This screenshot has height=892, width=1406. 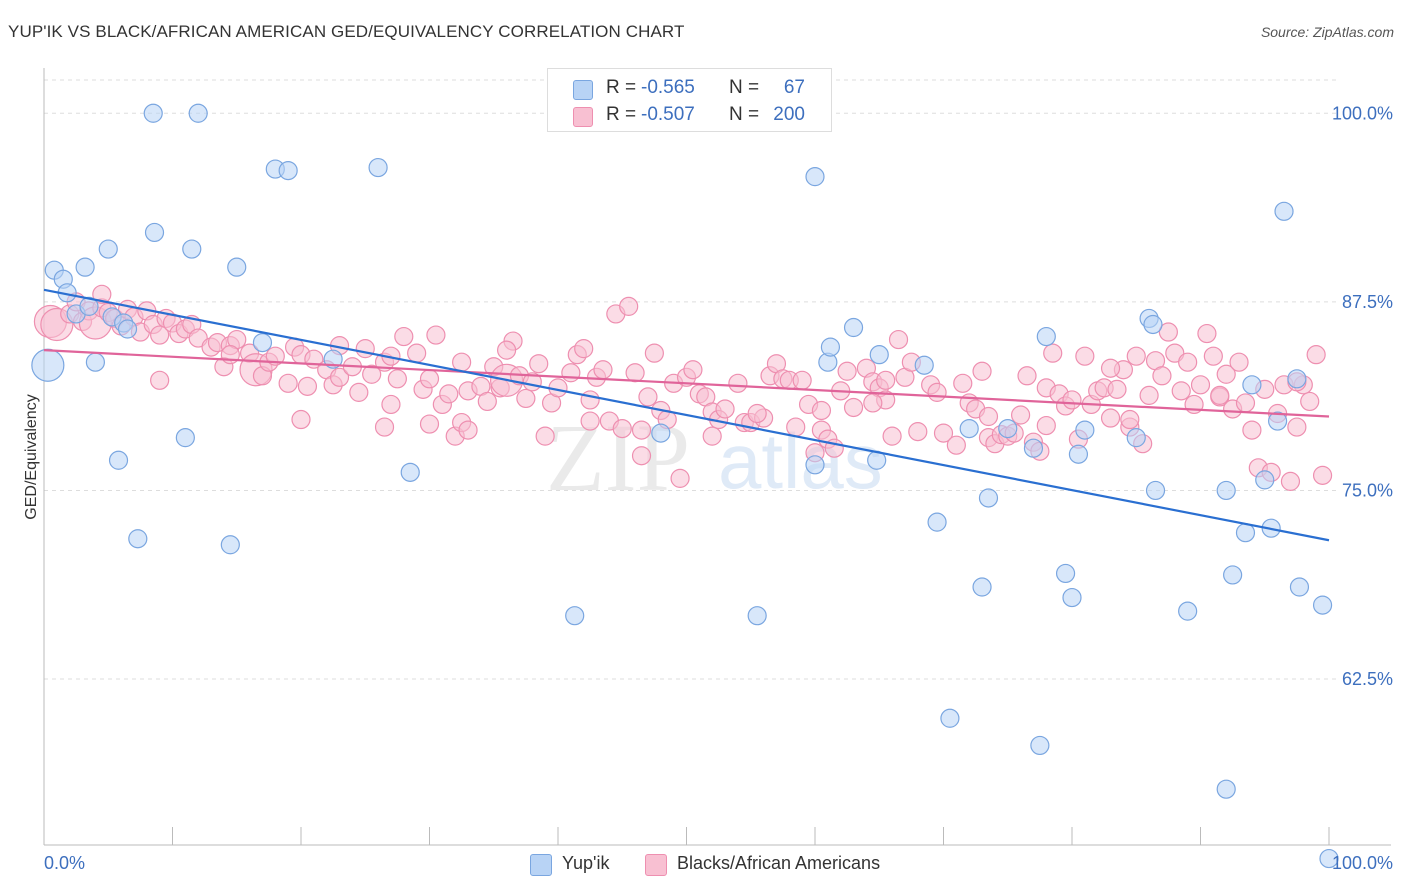 What do you see at coordinates (1362, 863) in the screenshot?
I see `x-tick-label: 100.0%` at bounding box center [1362, 863].